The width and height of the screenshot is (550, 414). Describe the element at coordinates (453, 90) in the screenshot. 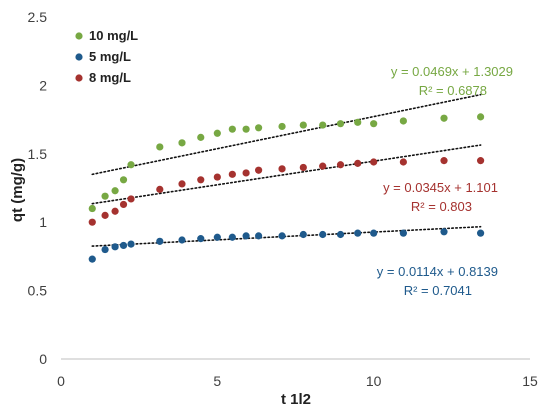

I see `trendline-r-squared: R² = 0.6878` at that location.